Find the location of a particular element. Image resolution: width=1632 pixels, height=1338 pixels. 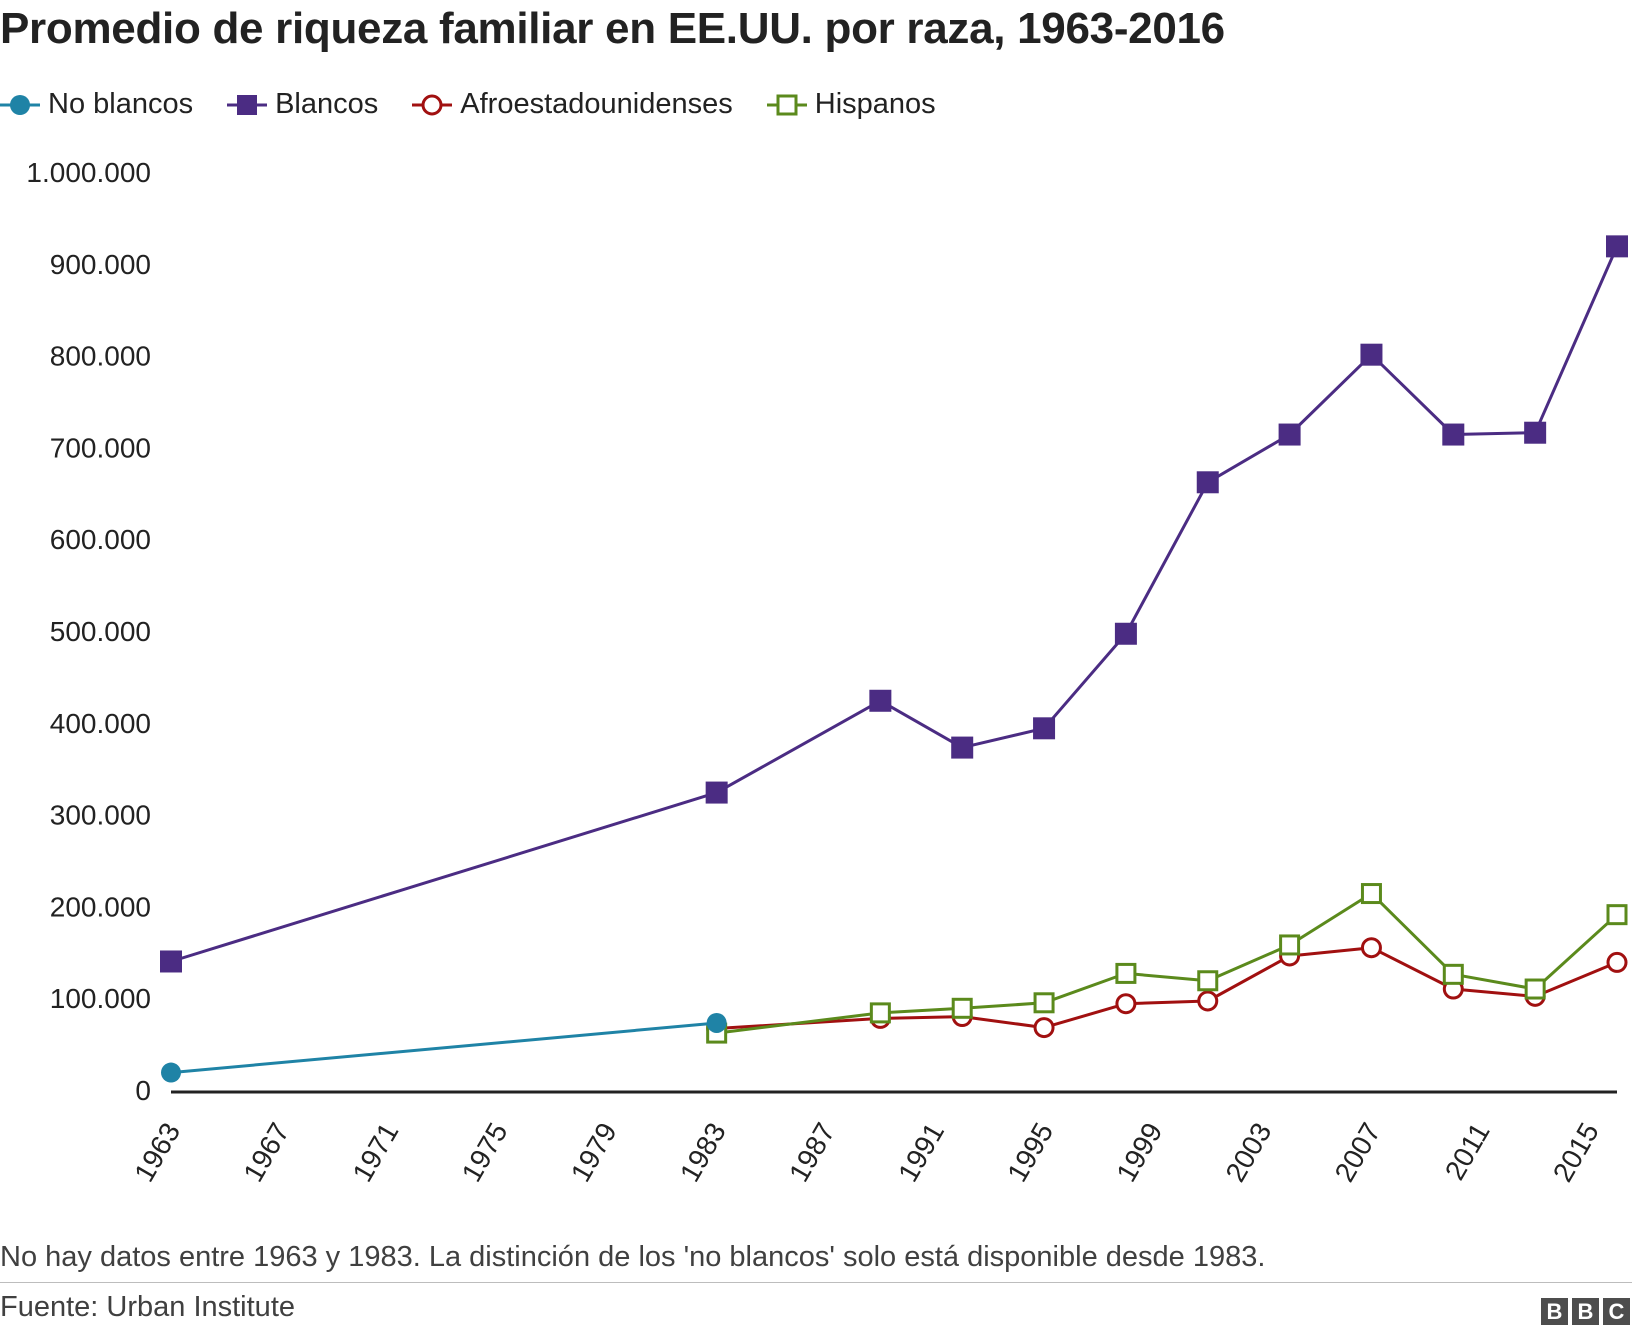

x-tick-label: 1995 is located at coordinates (1030, 1152).